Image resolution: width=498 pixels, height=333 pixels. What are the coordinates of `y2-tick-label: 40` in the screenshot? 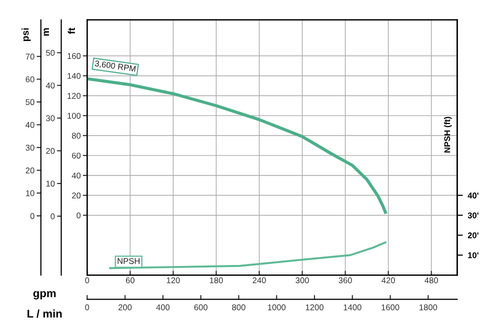 It's located at (30, 125).